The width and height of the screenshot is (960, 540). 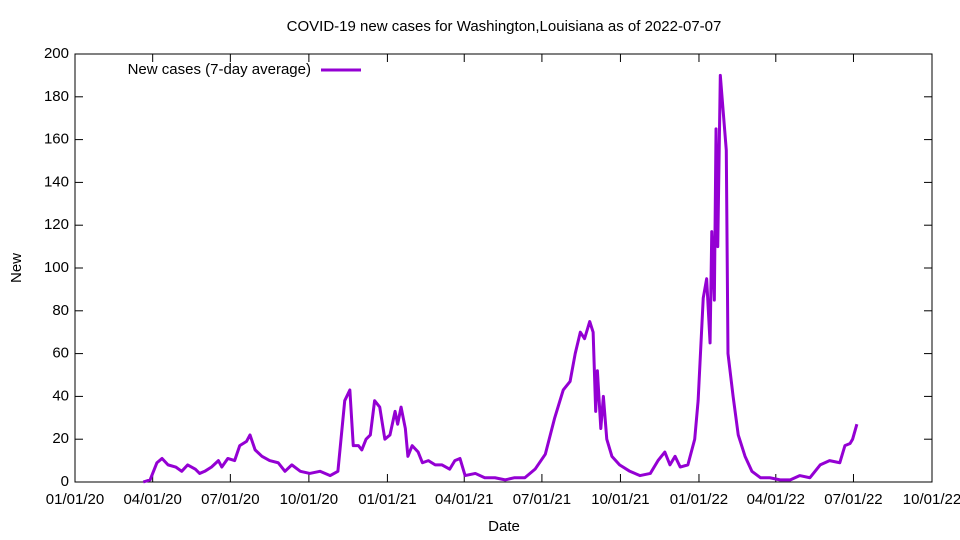 I want to click on y-tick-label: 180, so click(x=56, y=96).